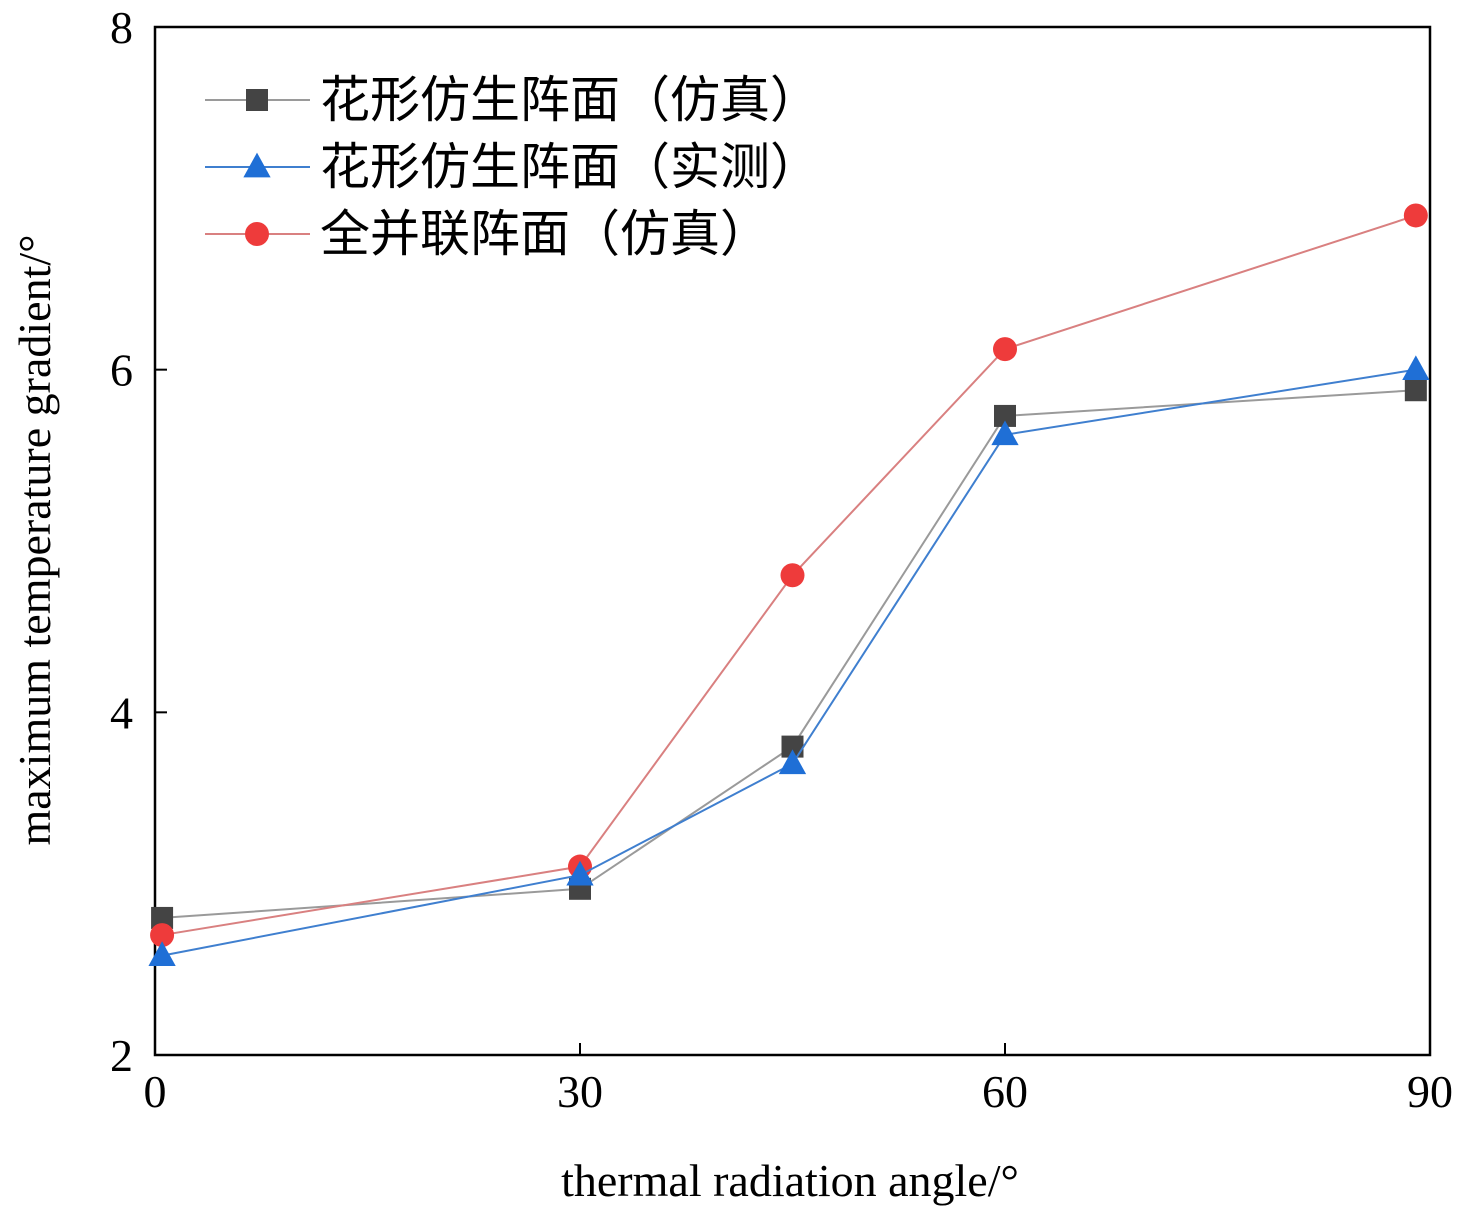 This screenshot has height=1216, width=1458. What do you see at coordinates (121, 370) in the screenshot?
I see `y-tick-label-2: 6` at bounding box center [121, 370].